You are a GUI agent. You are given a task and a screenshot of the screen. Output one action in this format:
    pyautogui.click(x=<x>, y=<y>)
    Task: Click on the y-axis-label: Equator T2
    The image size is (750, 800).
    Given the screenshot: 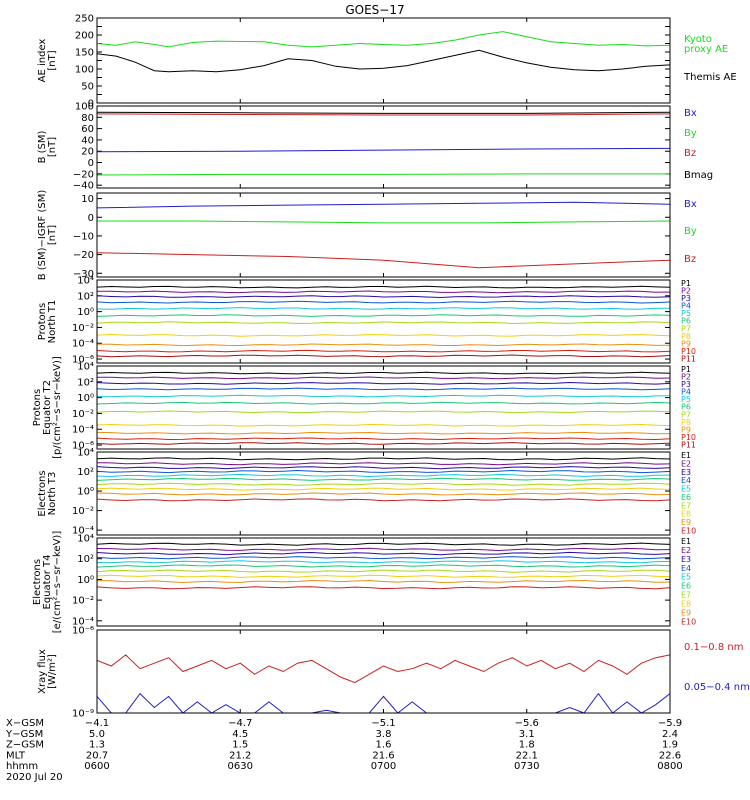 What is the action you would take?
    pyautogui.click(x=47, y=407)
    